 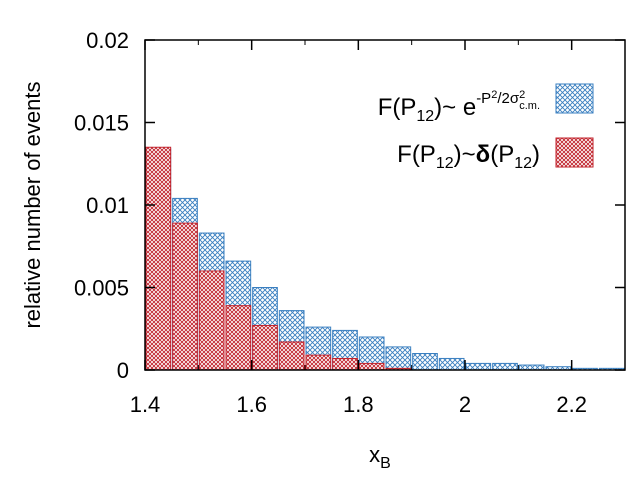 What do you see at coordinates (397, 107) in the screenshot?
I see `legend-blue-lhs: F(P` at bounding box center [397, 107].